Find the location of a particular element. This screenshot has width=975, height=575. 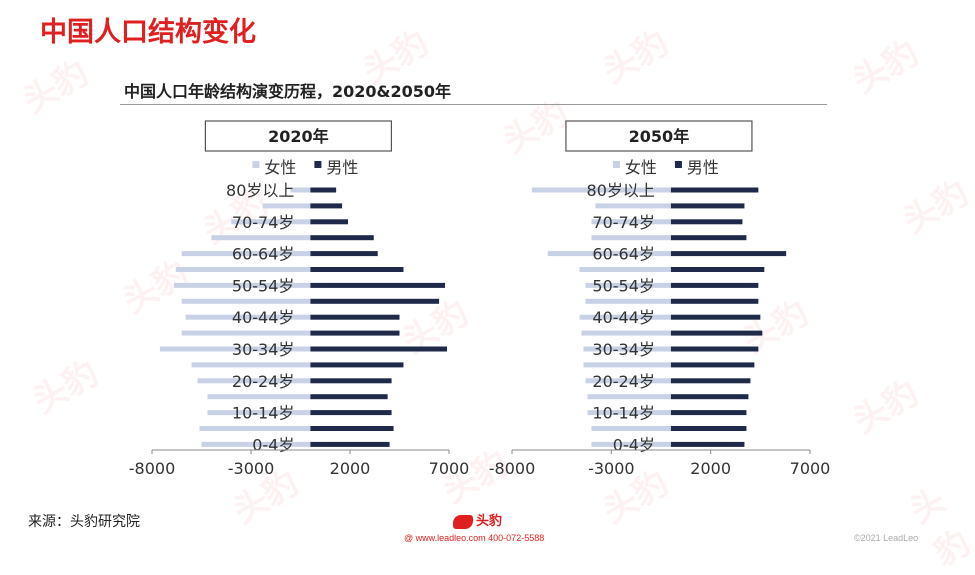

x-tick-label: -8000 is located at coordinates (512, 468).